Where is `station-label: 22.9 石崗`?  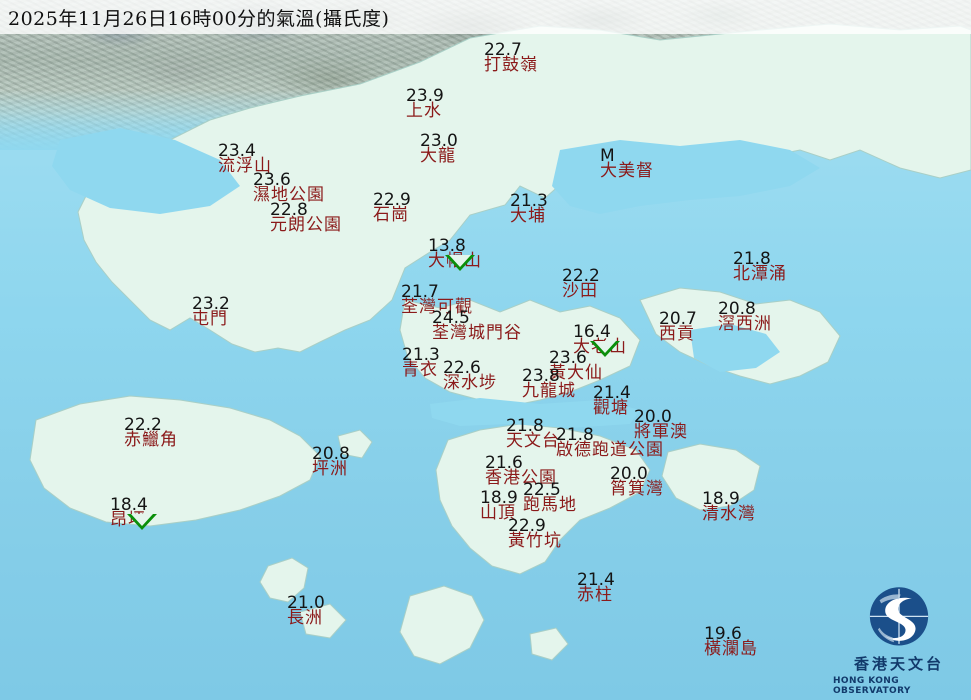
station-label: 22.9 石崗 is located at coordinates (392, 208).